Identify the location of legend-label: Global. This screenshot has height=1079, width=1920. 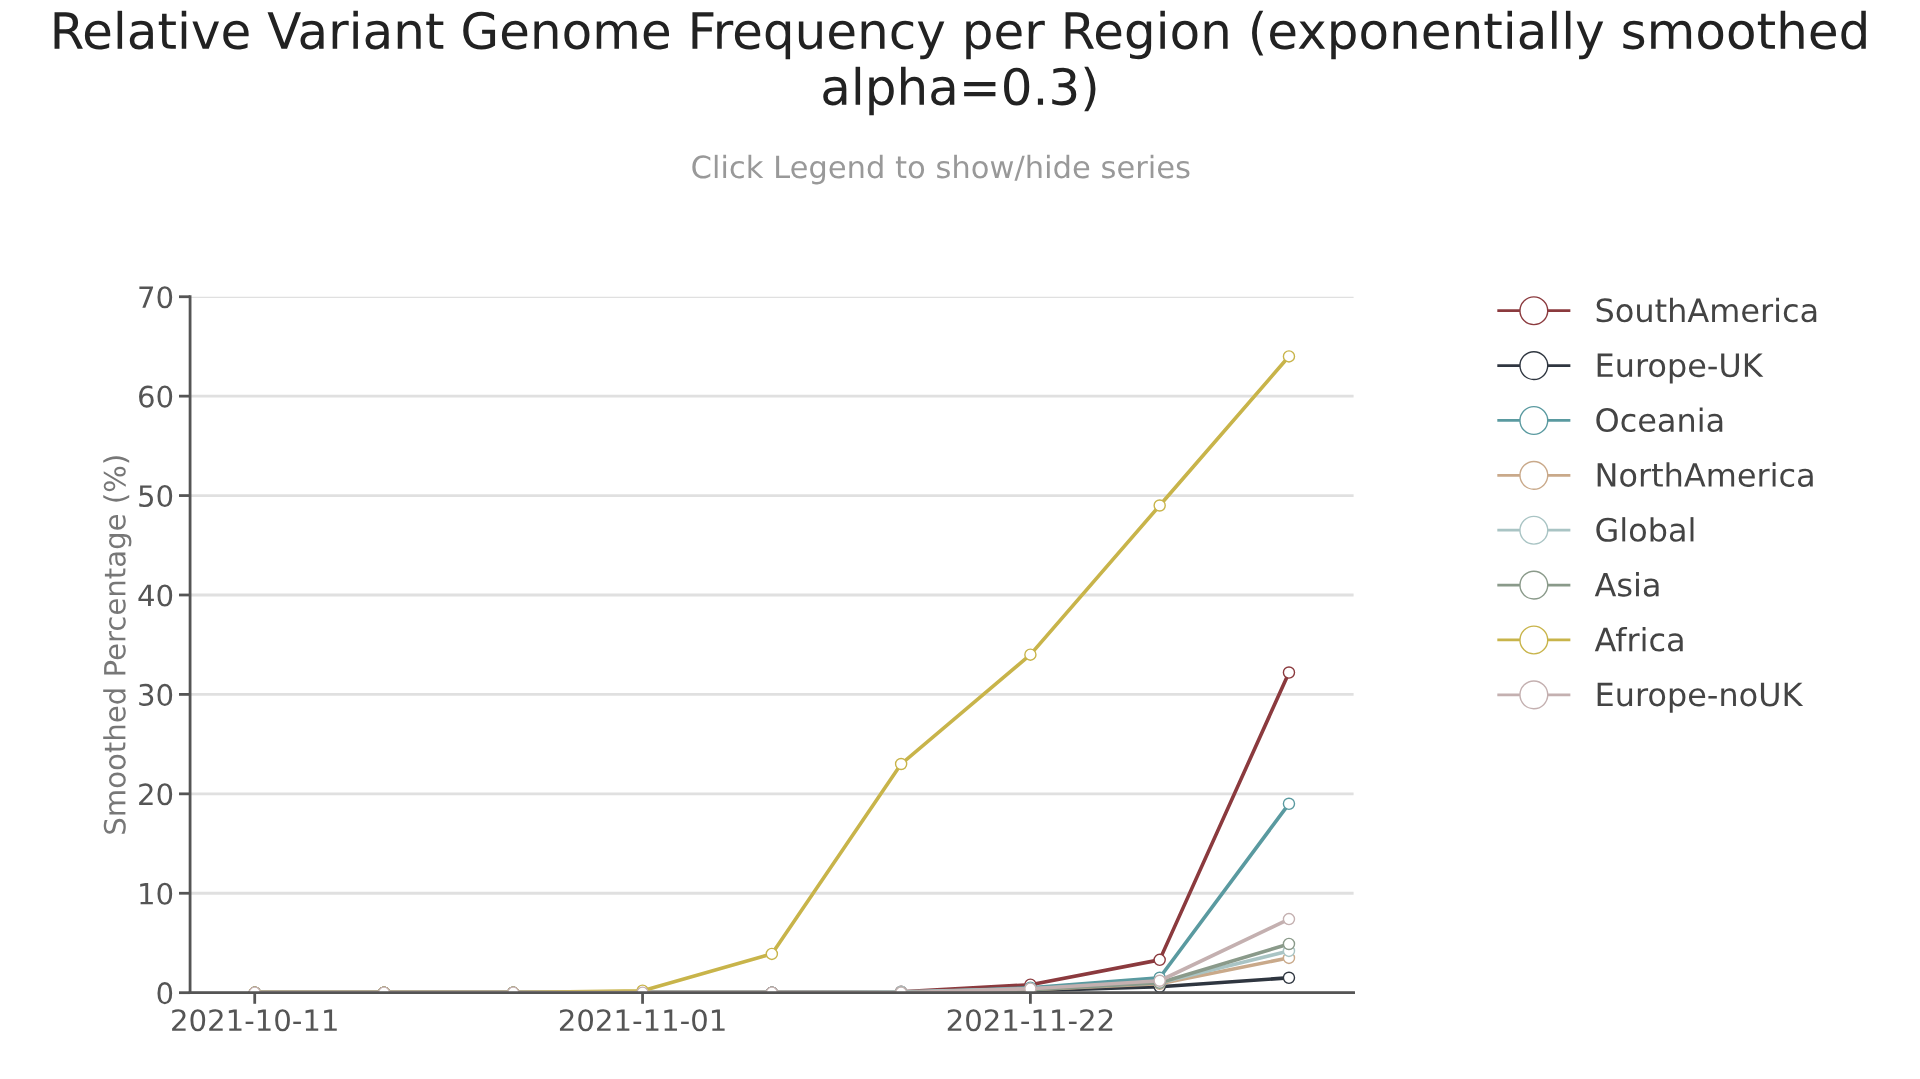
(1645, 529).